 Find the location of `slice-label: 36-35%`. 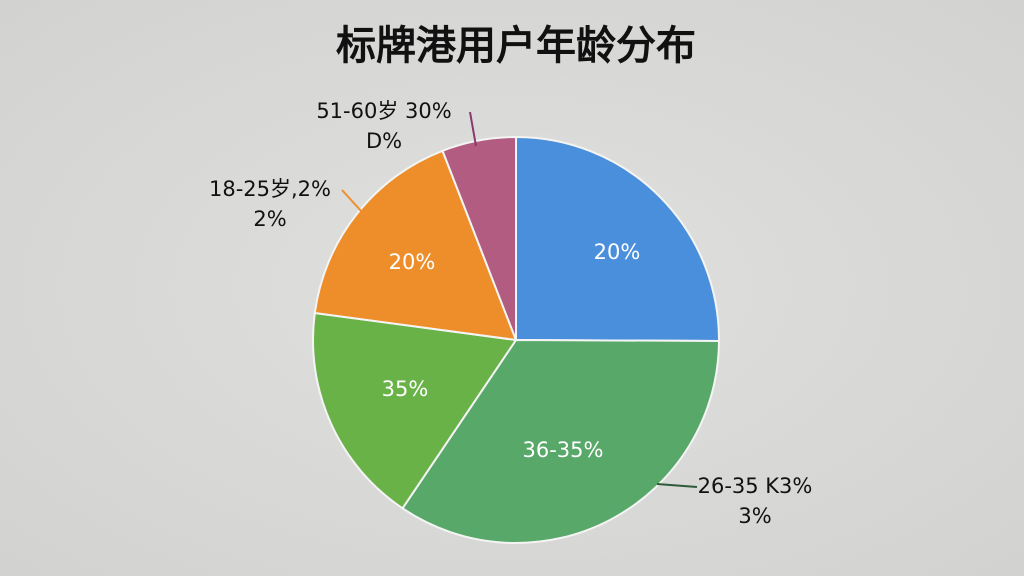

slice-label: 36-35% is located at coordinates (563, 450).